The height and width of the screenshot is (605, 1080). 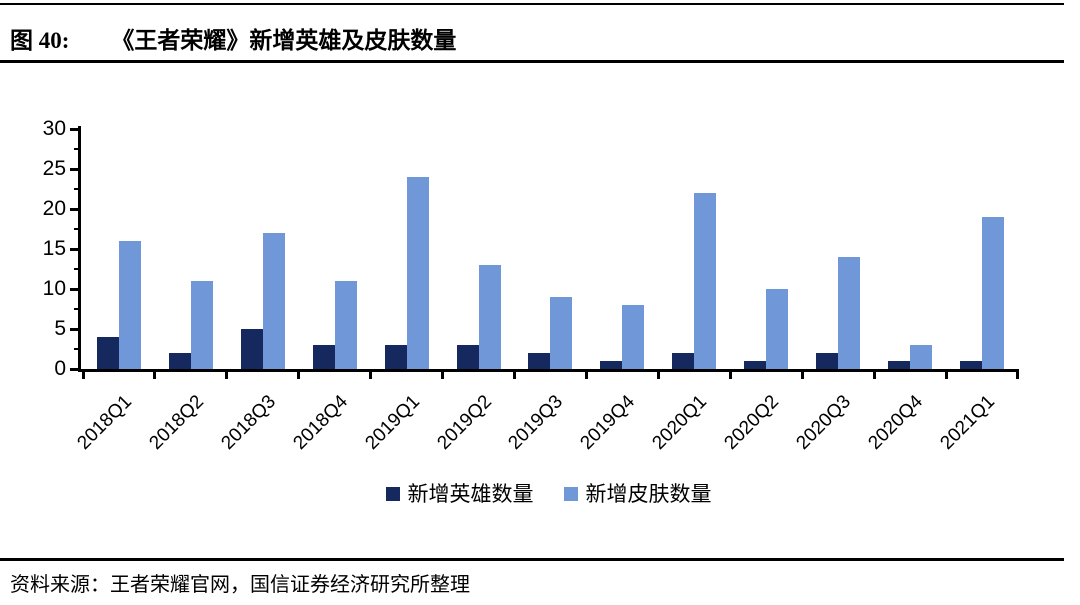 I want to click on legend-item: 新增皮肤数量, so click(x=637, y=494).